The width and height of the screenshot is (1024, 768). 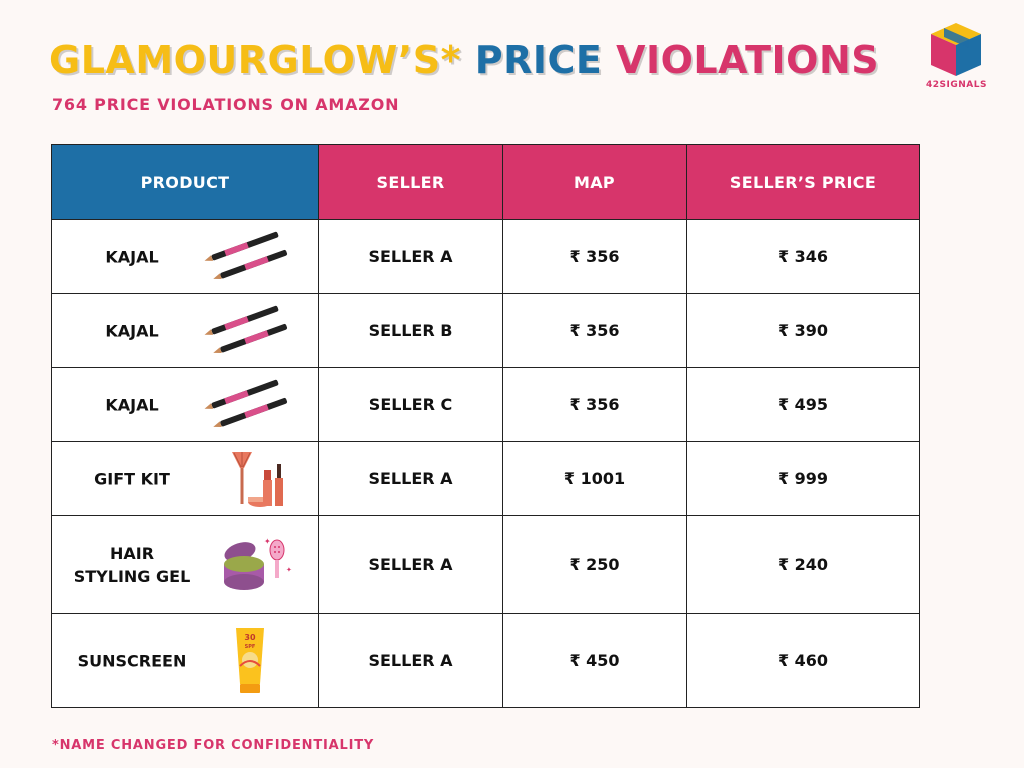 I want to click on sellers-price-cell: ₹ 460, so click(x=803, y=660).